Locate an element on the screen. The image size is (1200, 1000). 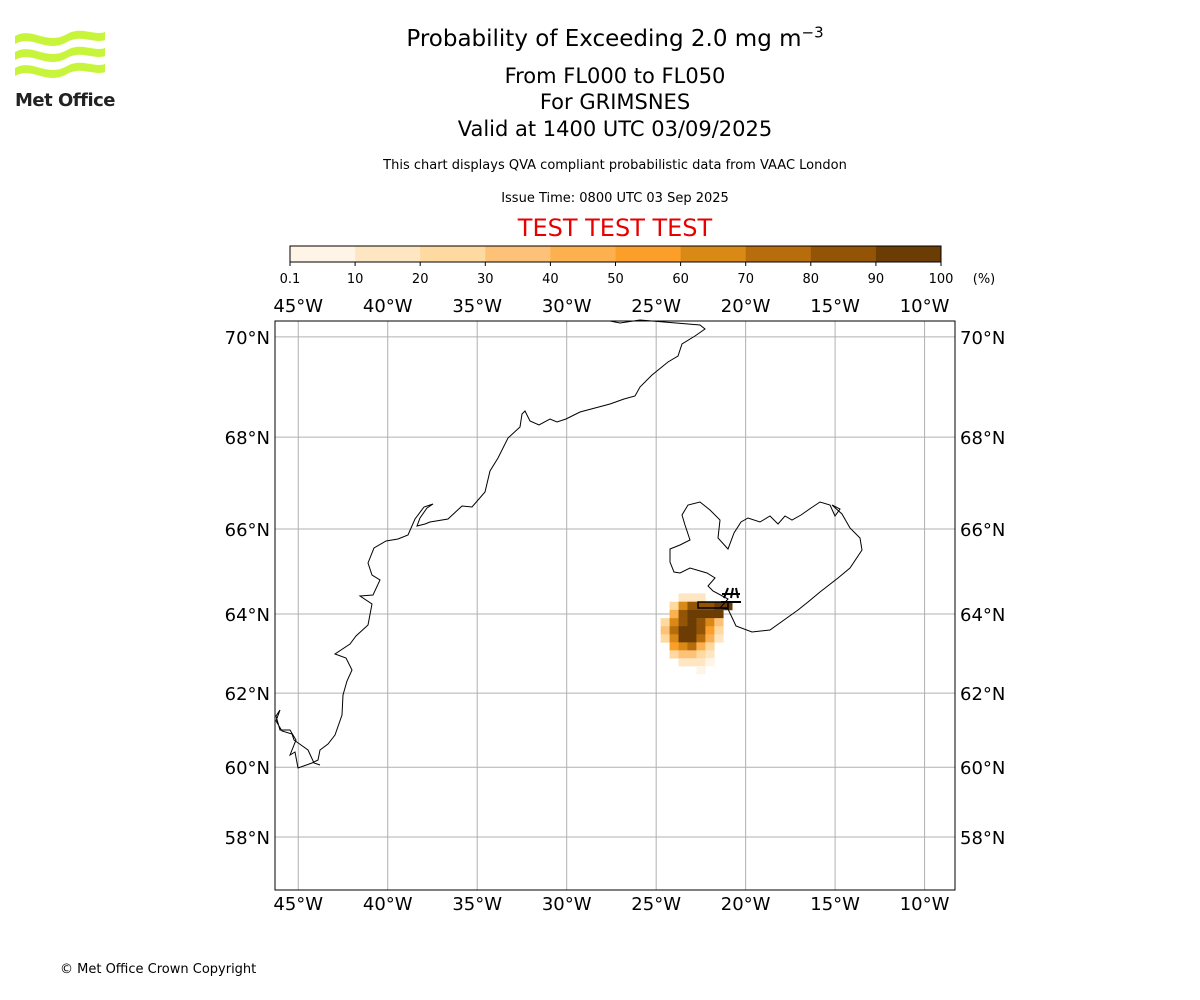
lon-label-top: 25°W is located at coordinates (656, 306).